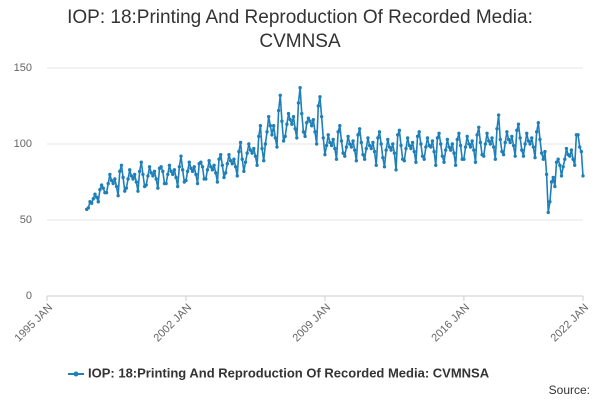 The width and height of the screenshot is (600, 400). I want to click on x-tick-label: 2002 JAN, so click(172, 323).